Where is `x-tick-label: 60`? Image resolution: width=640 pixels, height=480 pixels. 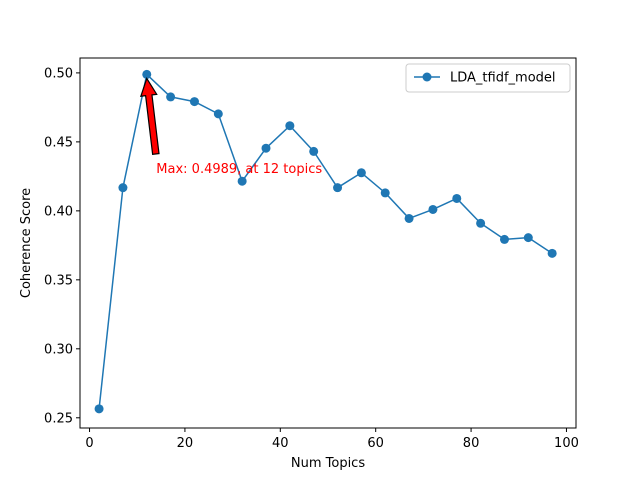
x-tick-label: 60 is located at coordinates (375, 443).